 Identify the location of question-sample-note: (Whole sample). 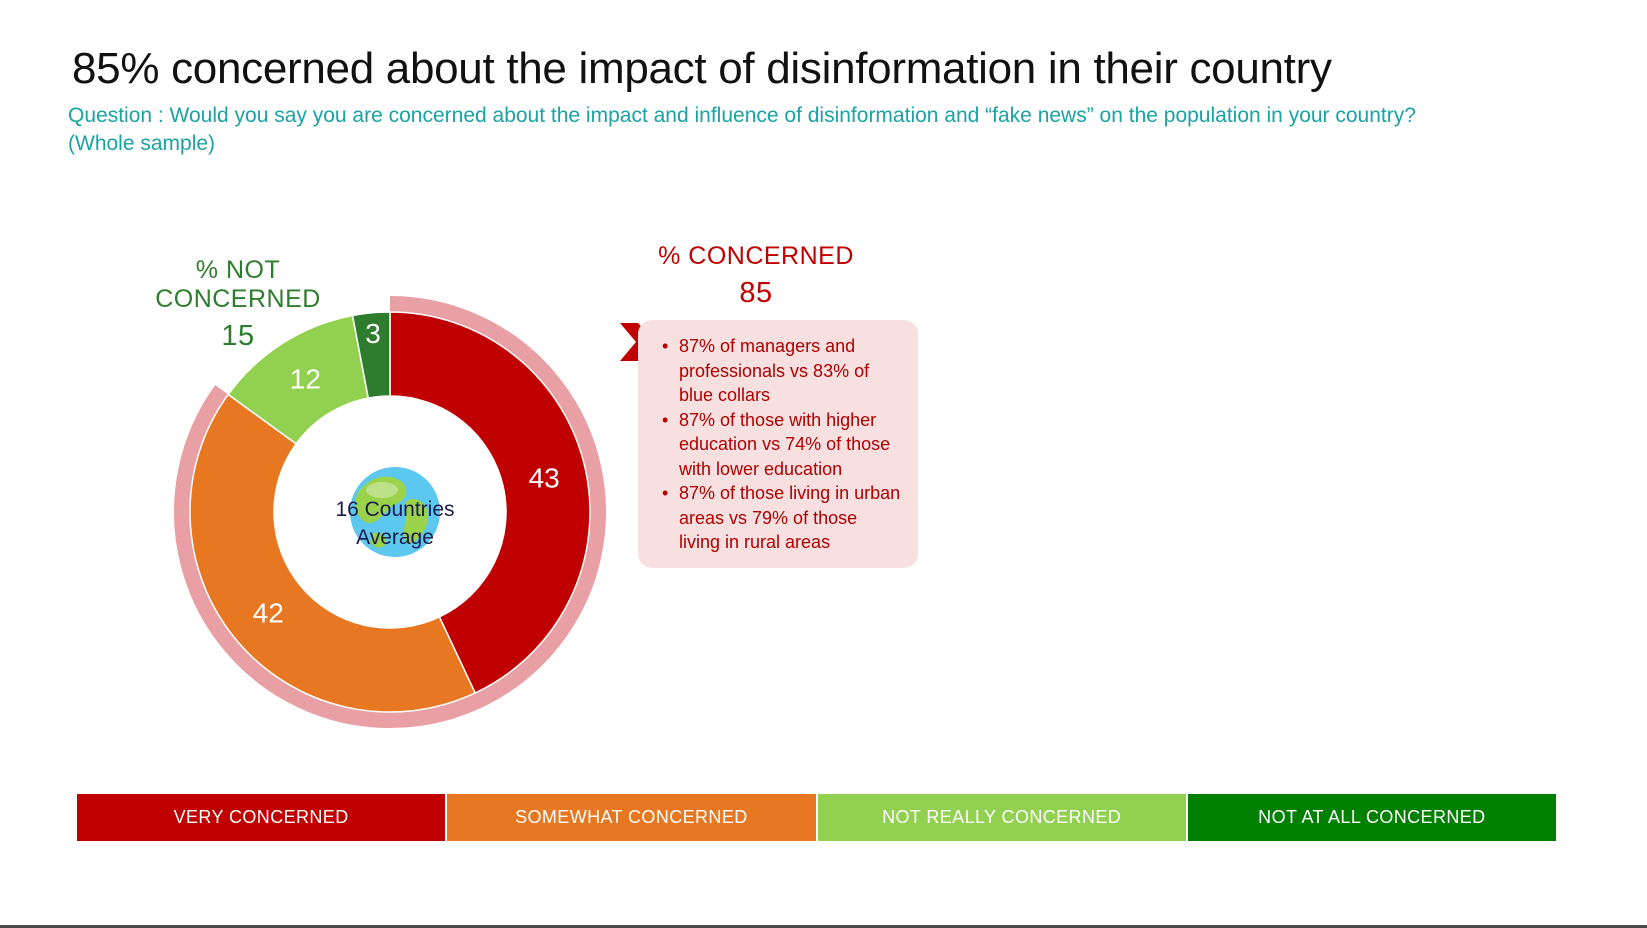
(142, 143).